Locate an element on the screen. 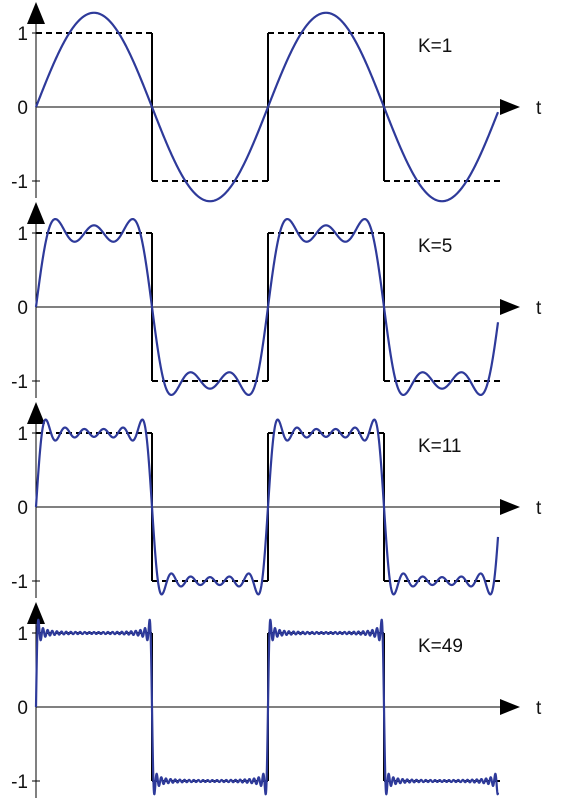 This screenshot has height=800, width=563. harmonics-label: K=49 is located at coordinates (440, 646).